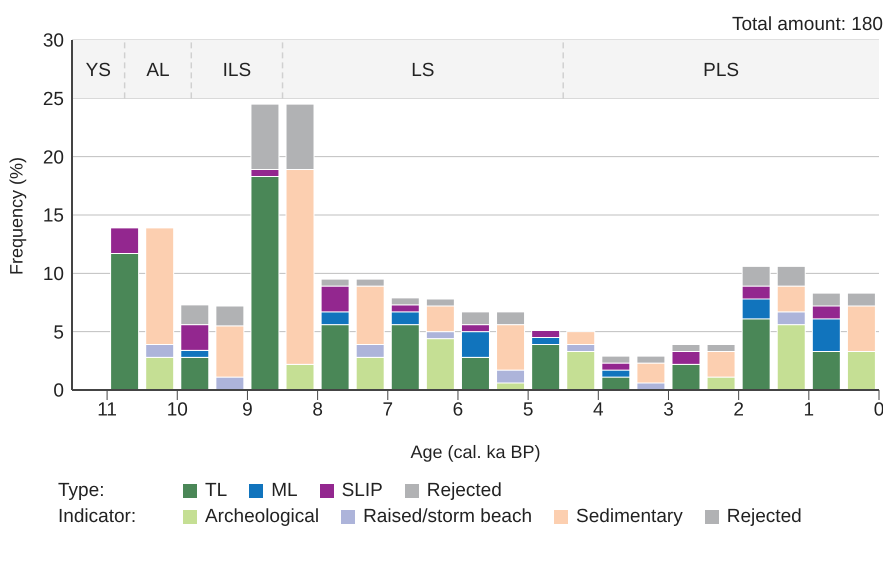 The height and width of the screenshot is (581, 891). What do you see at coordinates (598, 409) in the screenshot?
I see `x-tick-label: 4` at bounding box center [598, 409].